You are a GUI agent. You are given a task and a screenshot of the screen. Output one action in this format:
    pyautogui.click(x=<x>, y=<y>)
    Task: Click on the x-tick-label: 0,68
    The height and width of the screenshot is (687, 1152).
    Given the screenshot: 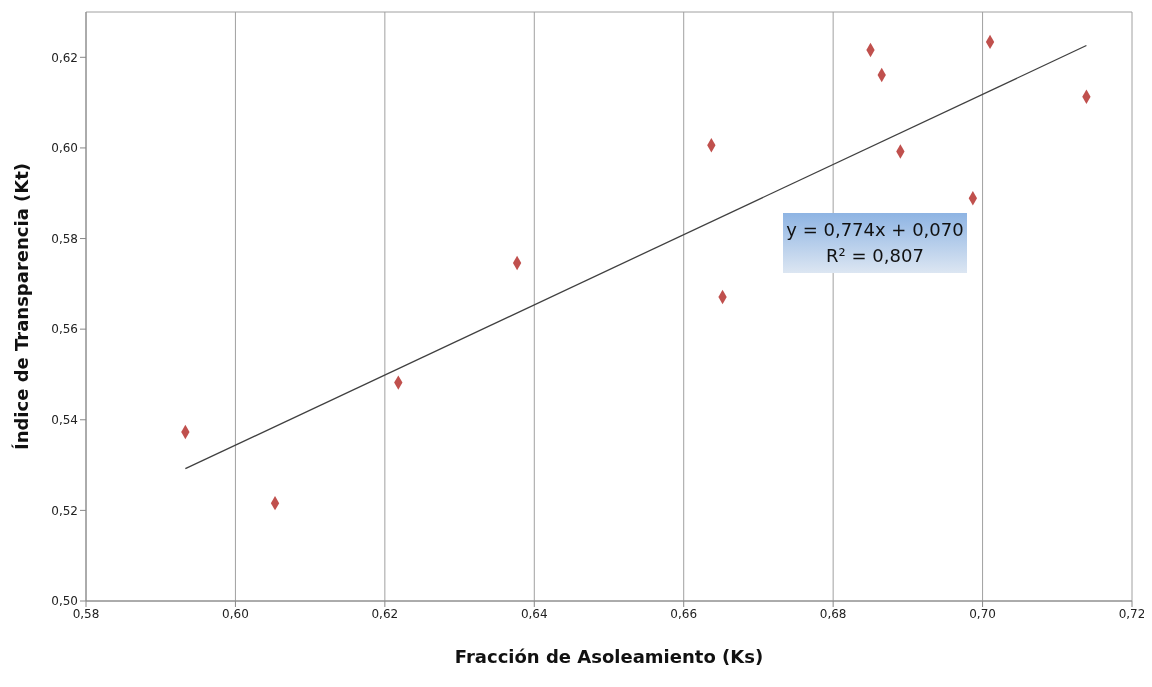 What is the action you would take?
    pyautogui.click(x=833, y=613)
    